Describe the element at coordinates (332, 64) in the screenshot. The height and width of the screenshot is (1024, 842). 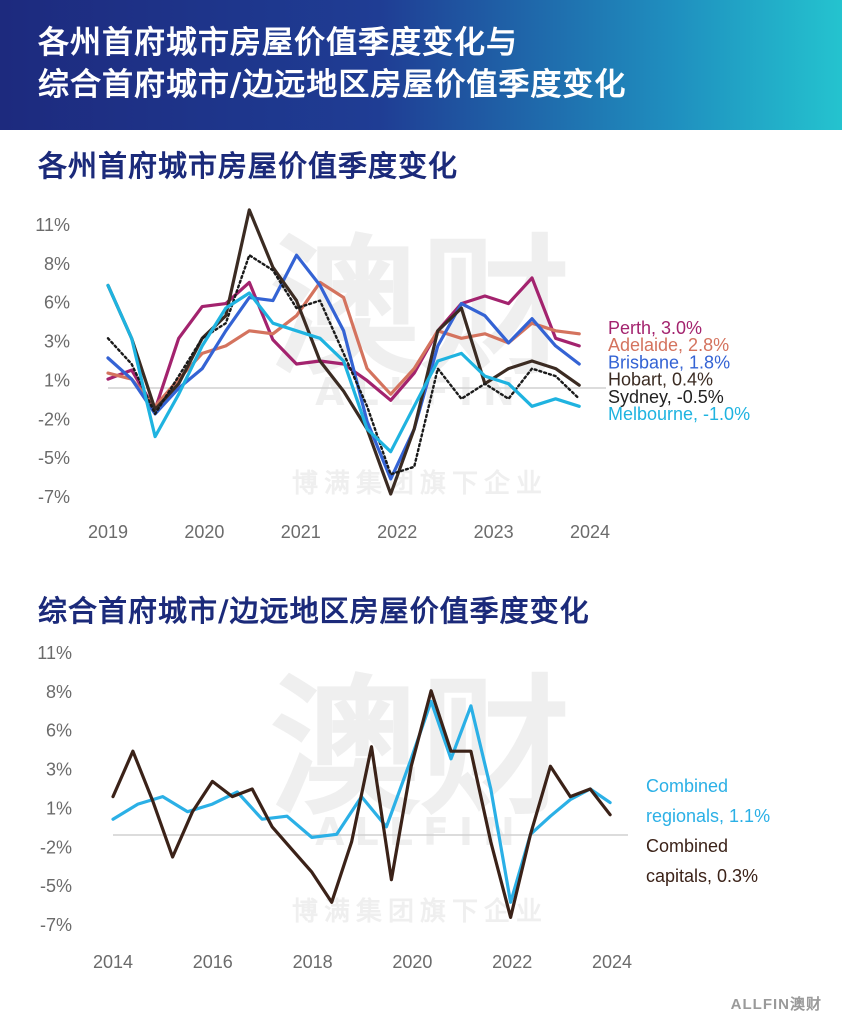
I see `page-title: 各州首府城市房屋价值季度变化与 综合首府城市/边远地区房屋价值季度变化` at that location.